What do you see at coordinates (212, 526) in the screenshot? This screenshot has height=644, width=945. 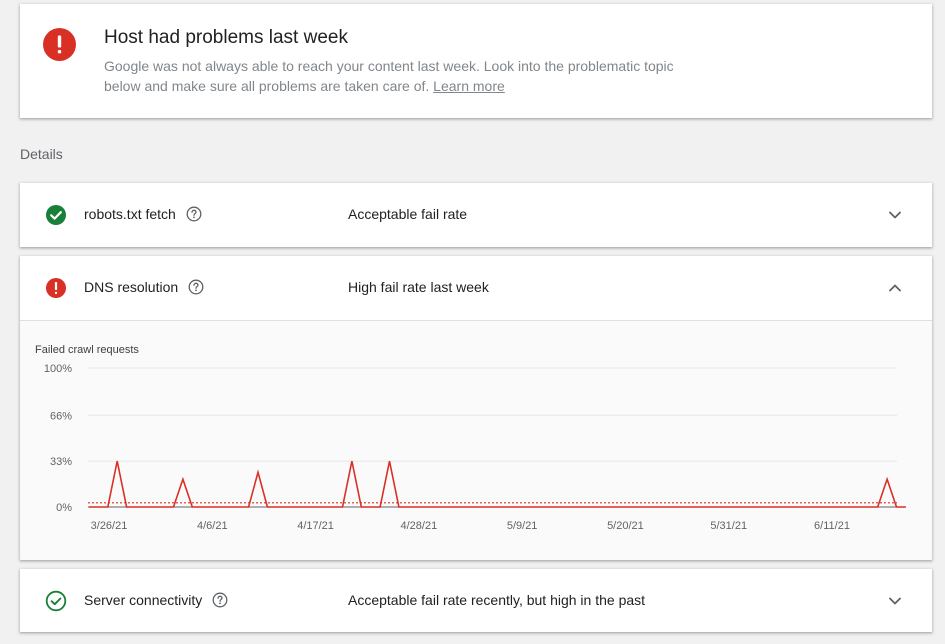 I see `x-tick-label: 4/6/21` at bounding box center [212, 526].